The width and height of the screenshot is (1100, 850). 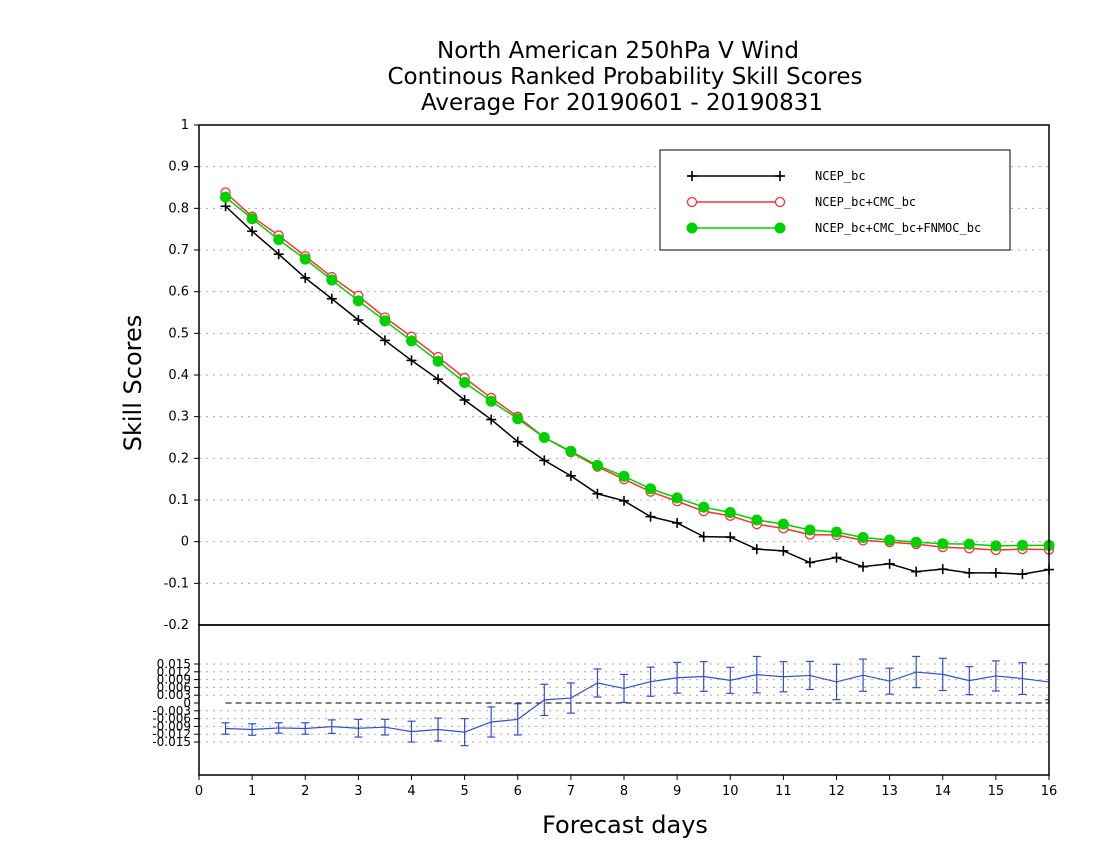 What do you see at coordinates (185, 542) in the screenshot?
I see `main-y-tick-label: 0` at bounding box center [185, 542].